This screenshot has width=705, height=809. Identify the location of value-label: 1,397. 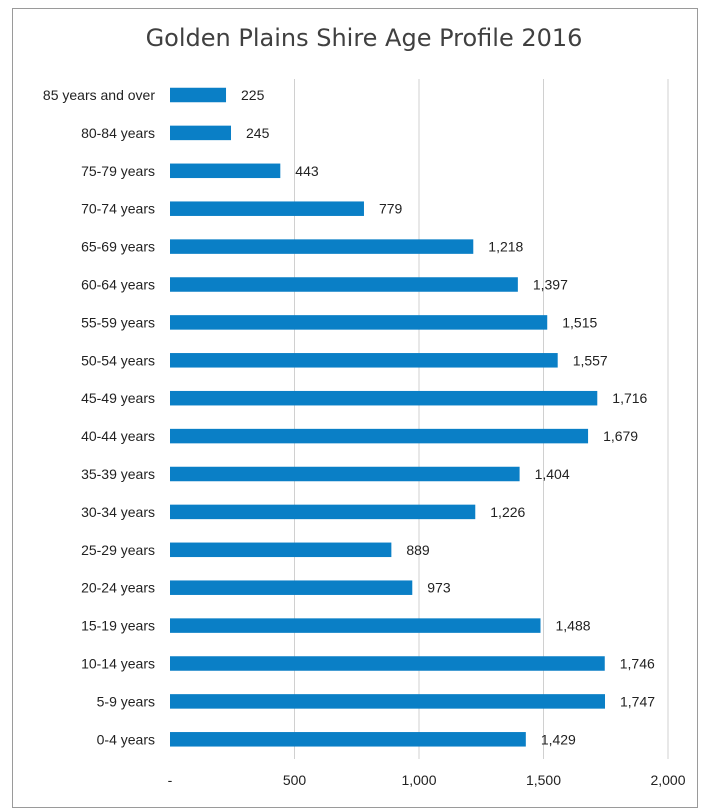
(550, 285).